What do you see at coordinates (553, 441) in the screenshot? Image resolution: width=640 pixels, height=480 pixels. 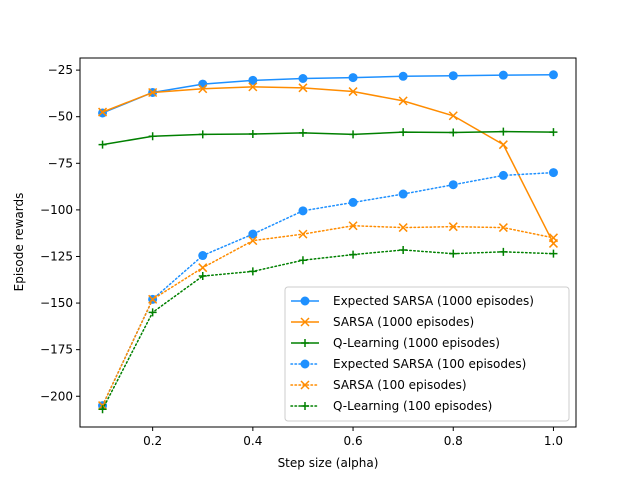 I see `x-tick-label: 1.0` at bounding box center [553, 441].